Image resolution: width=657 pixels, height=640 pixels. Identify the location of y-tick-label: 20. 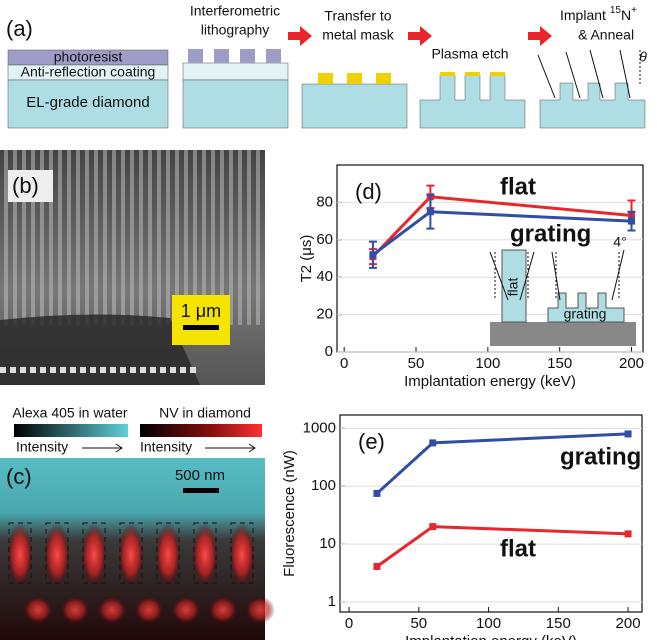
(324, 314).